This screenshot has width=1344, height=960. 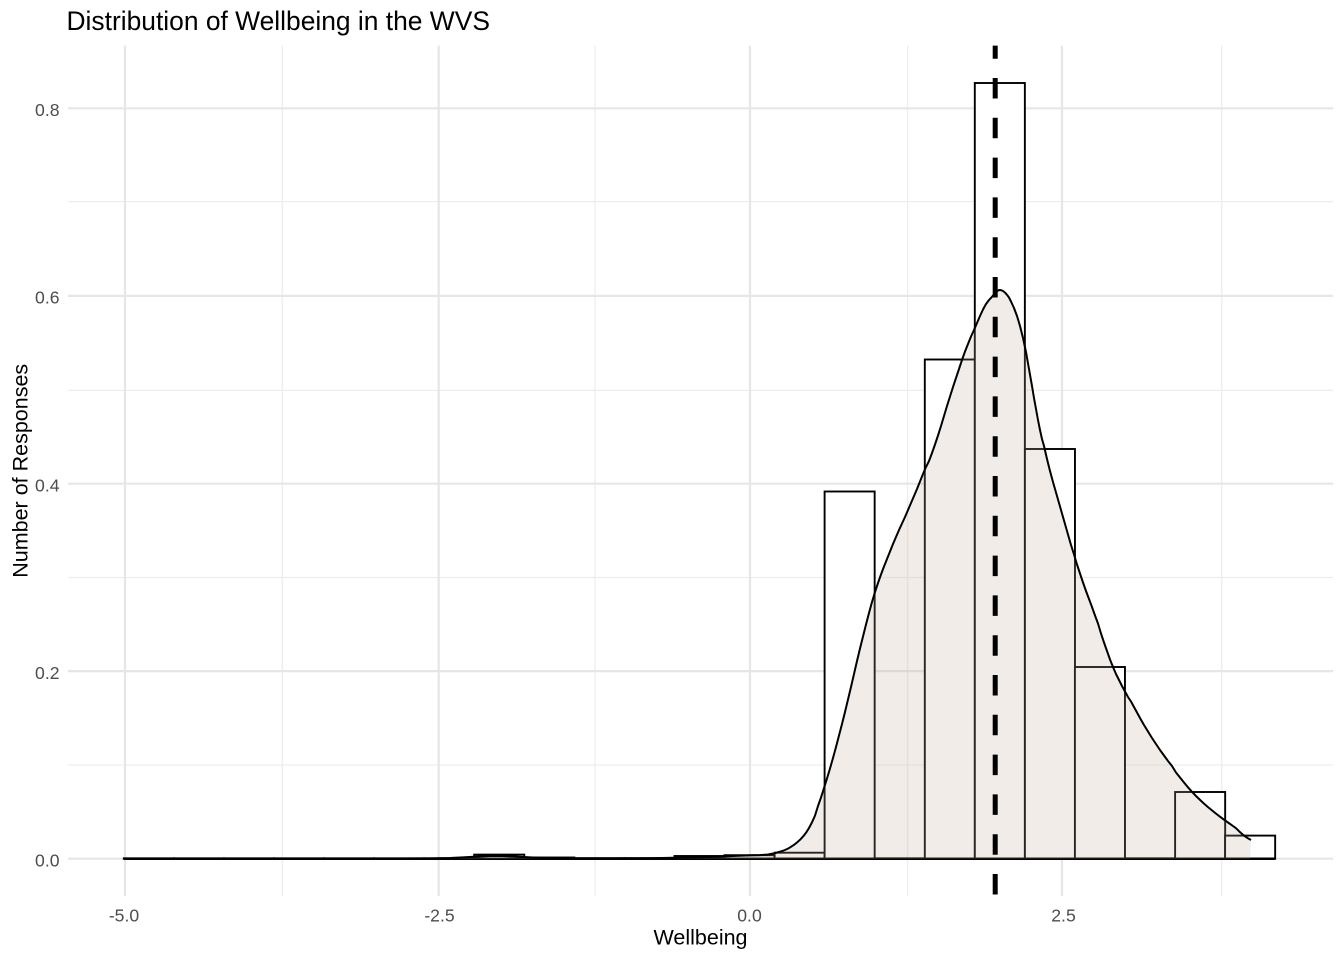 What do you see at coordinates (1063, 916) in the screenshot?
I see `svg-text: 2.5` at bounding box center [1063, 916].